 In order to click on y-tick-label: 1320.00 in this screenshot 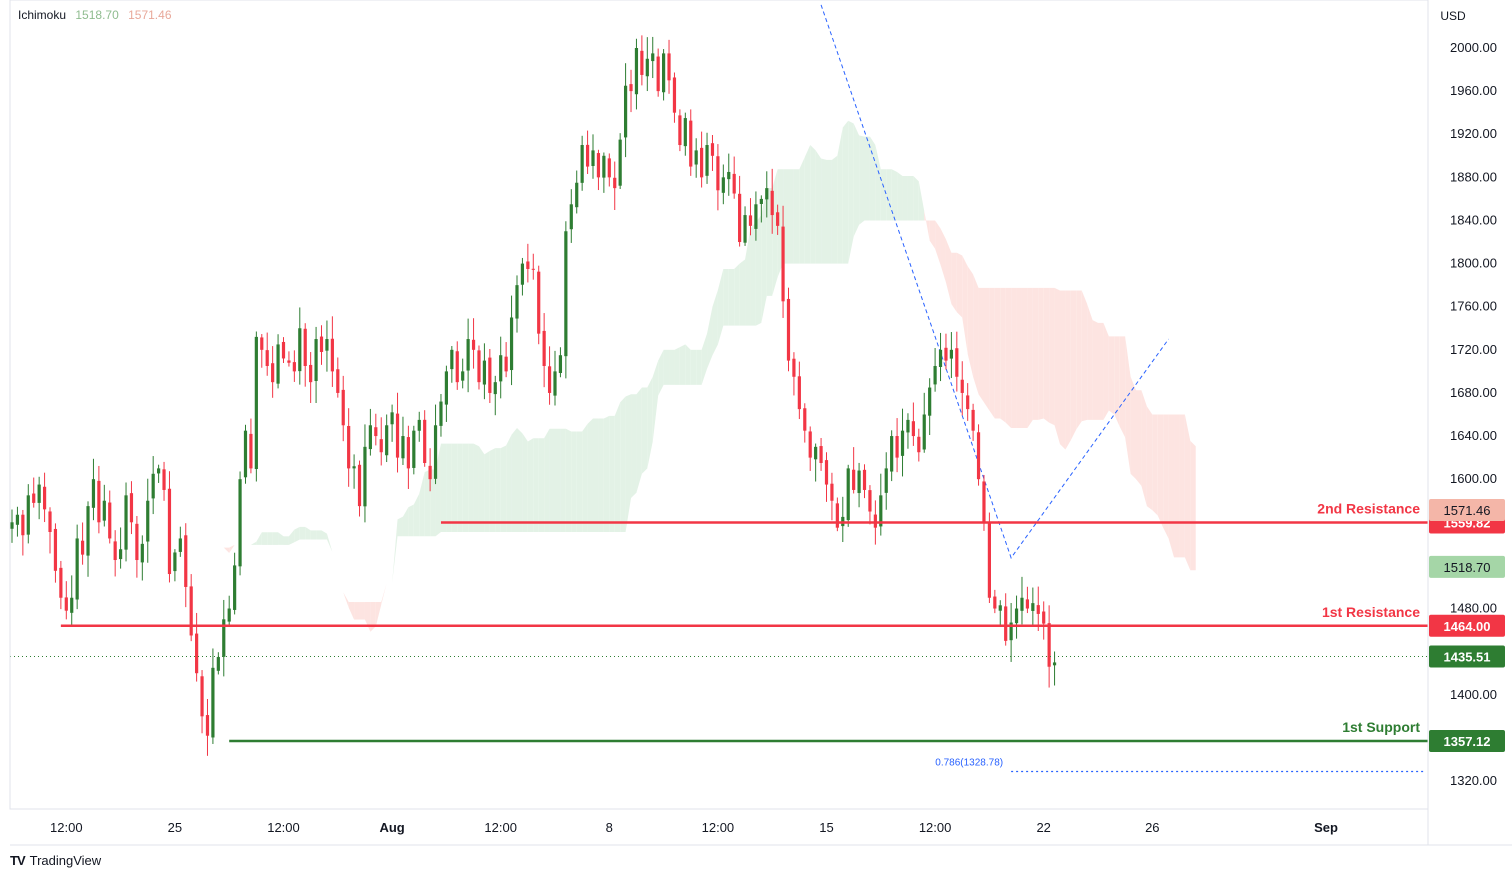, I will do `click(1473, 780)`.